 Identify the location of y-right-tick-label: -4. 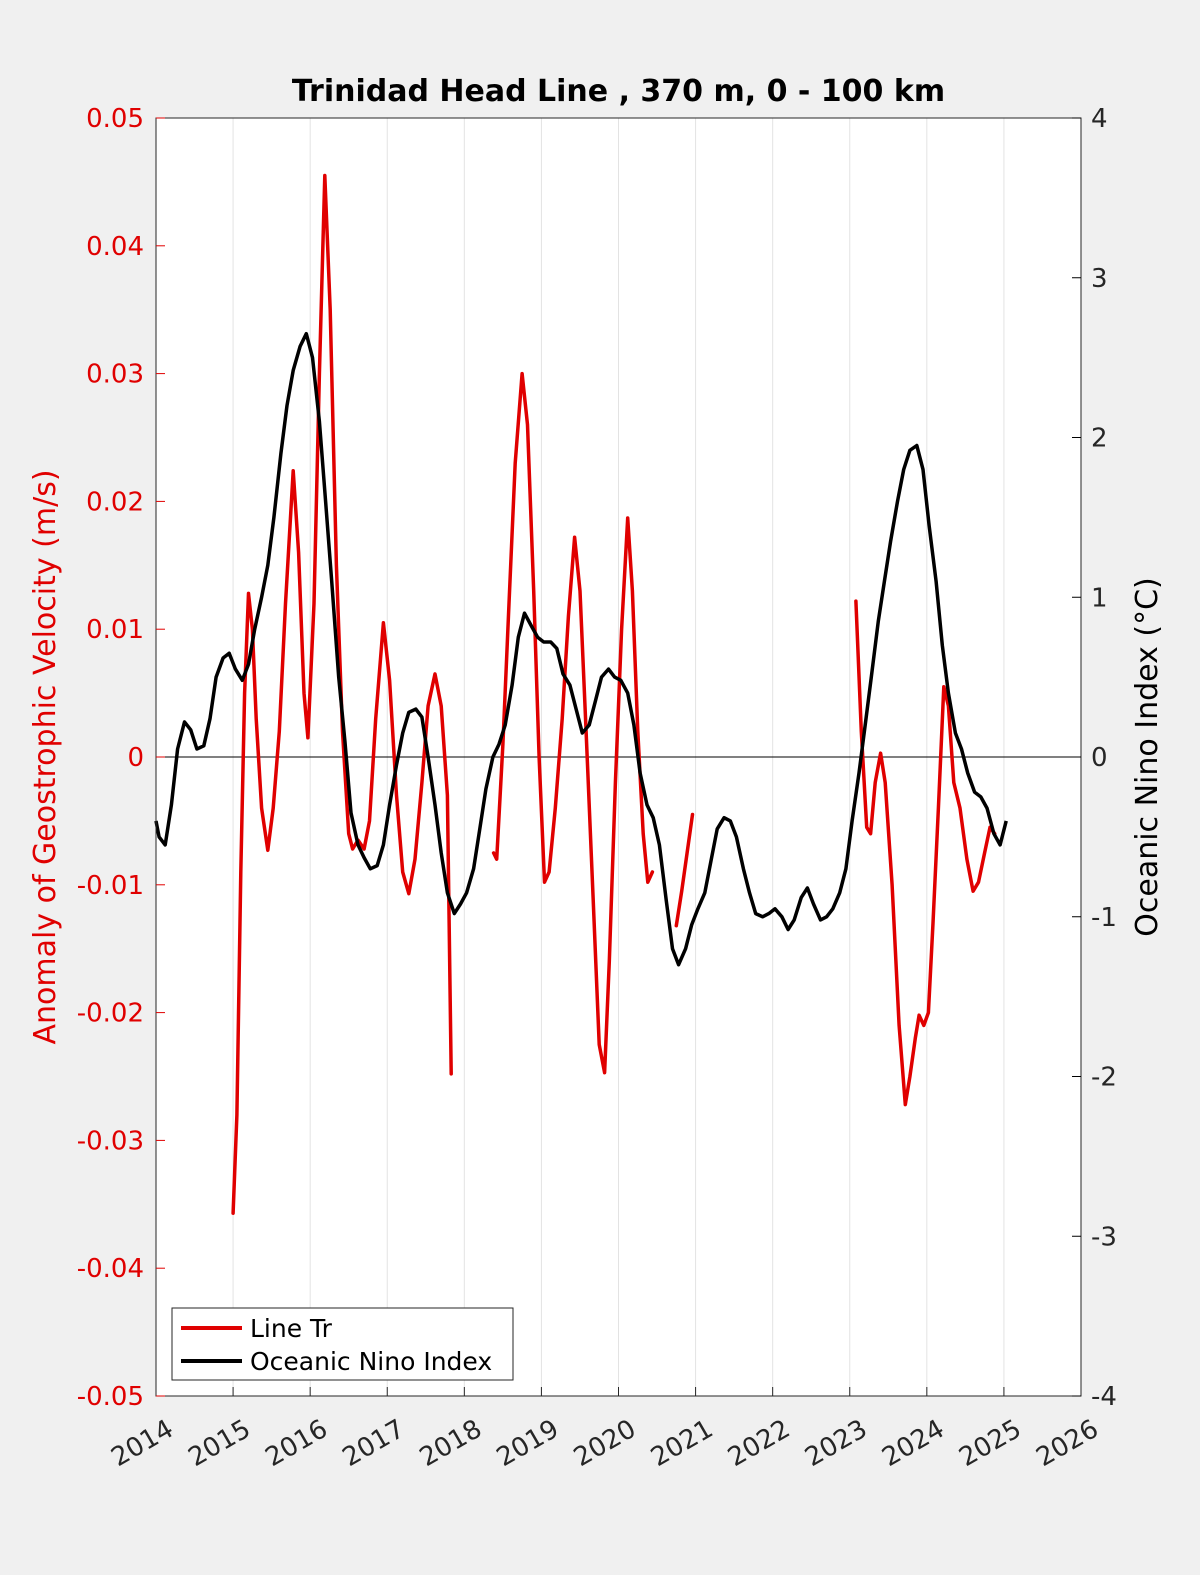
(1104, 1397).